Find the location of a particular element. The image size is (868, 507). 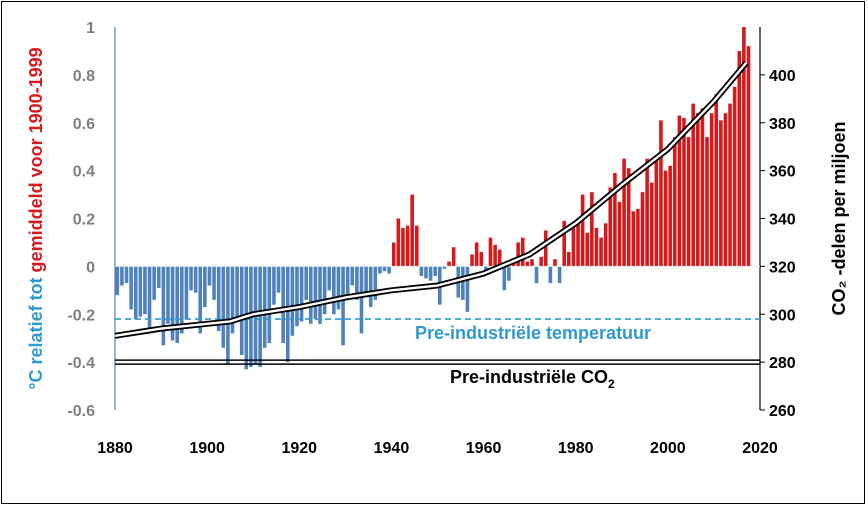

preindustrial-temperature-label: Pre-industriële temperatuur is located at coordinates (533, 333).